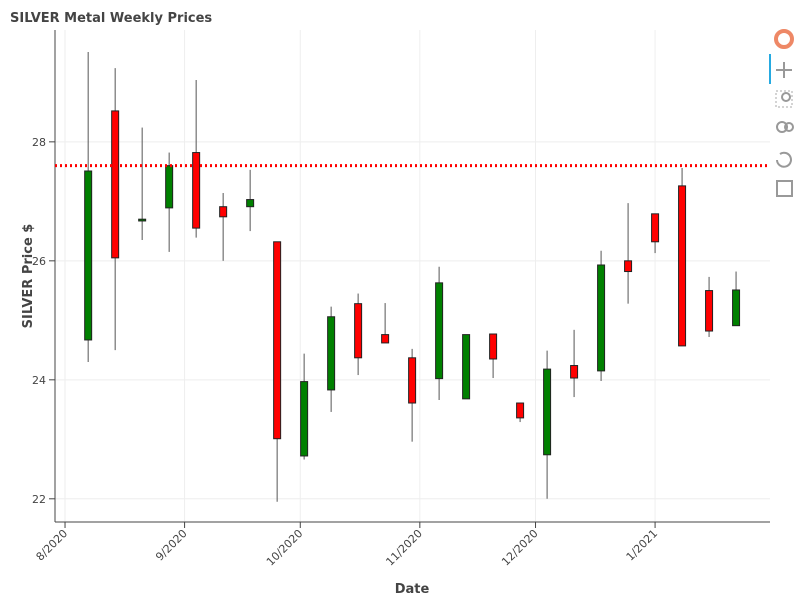 This screenshot has height=600, width=800. What do you see at coordinates (285, 548) in the screenshot?
I see `x-tick-label: 10/2020` at bounding box center [285, 548].